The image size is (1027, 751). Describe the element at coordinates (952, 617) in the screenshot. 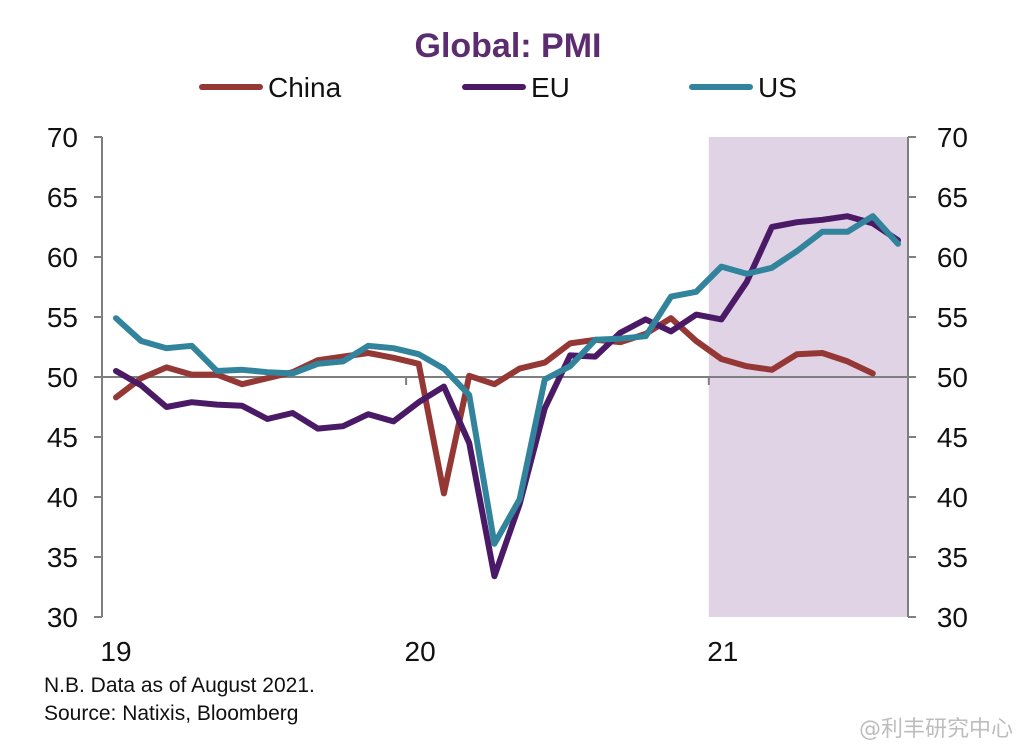

I see `y-tick-label-right-30: 30` at that location.